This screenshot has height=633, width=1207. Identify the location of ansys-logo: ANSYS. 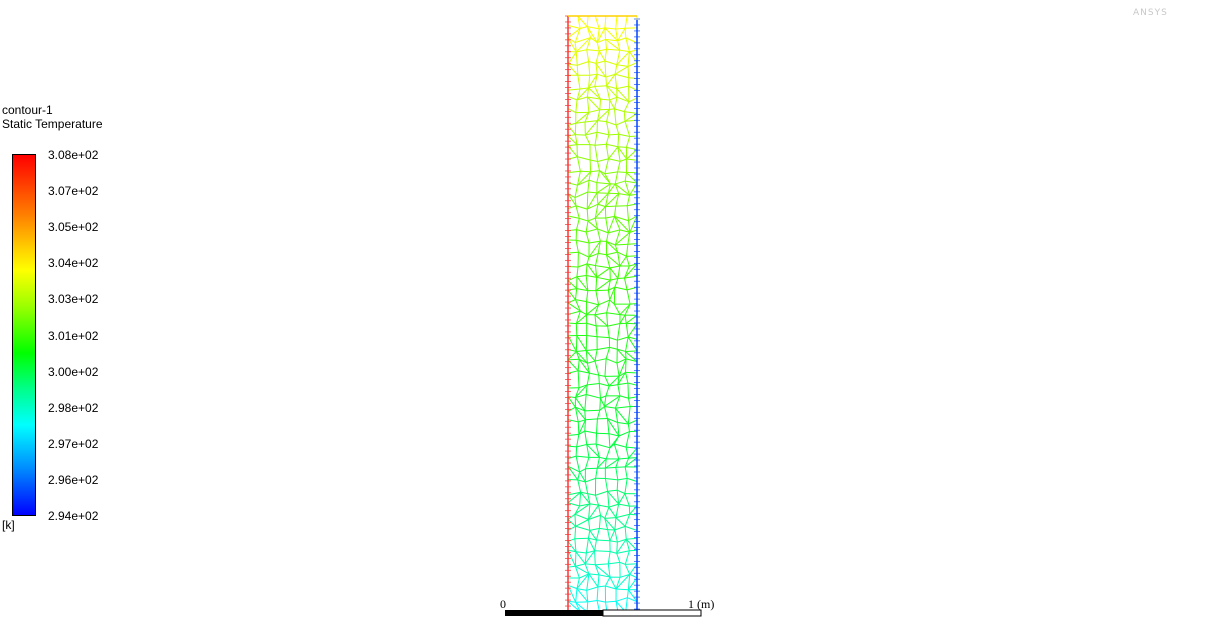
(1150, 13).